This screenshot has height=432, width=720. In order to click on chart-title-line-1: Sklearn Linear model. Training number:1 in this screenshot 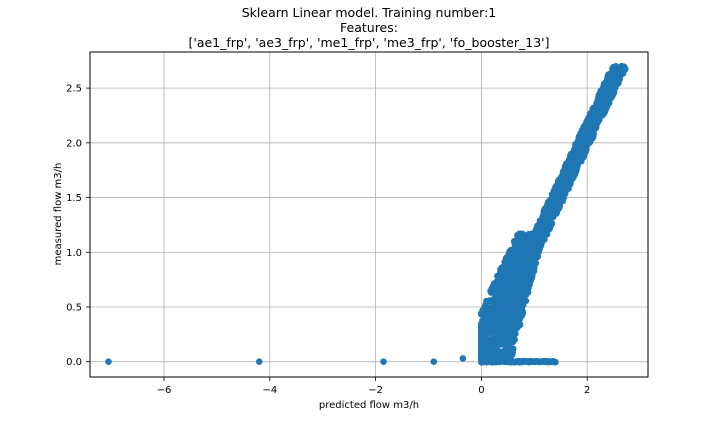, I will do `click(369, 12)`.